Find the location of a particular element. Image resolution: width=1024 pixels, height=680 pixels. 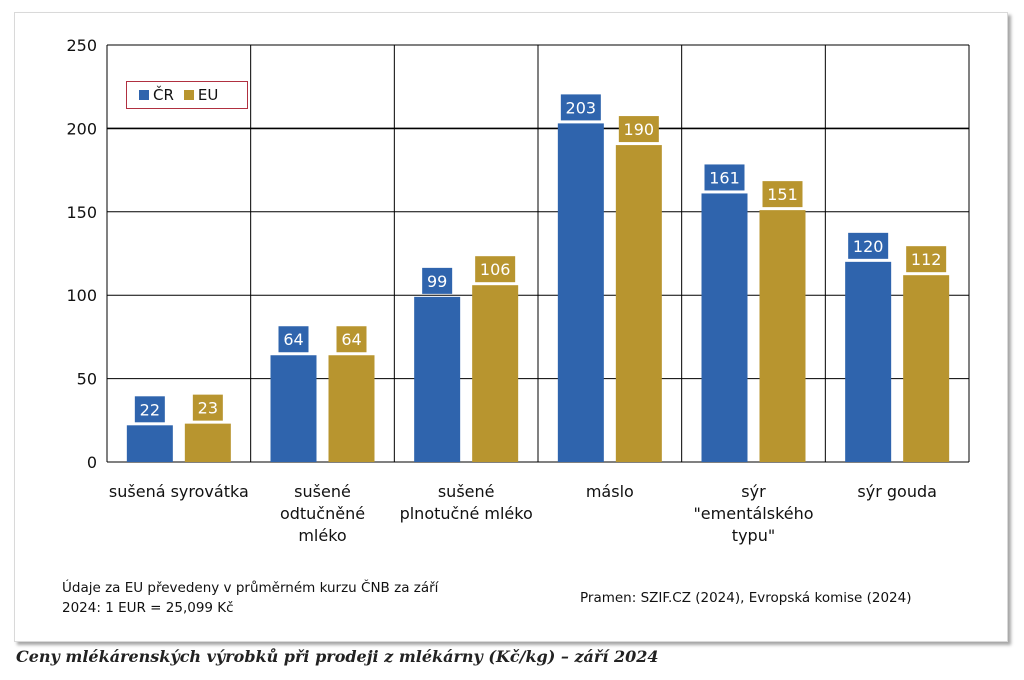

legend: ČR EU is located at coordinates (187, 95).